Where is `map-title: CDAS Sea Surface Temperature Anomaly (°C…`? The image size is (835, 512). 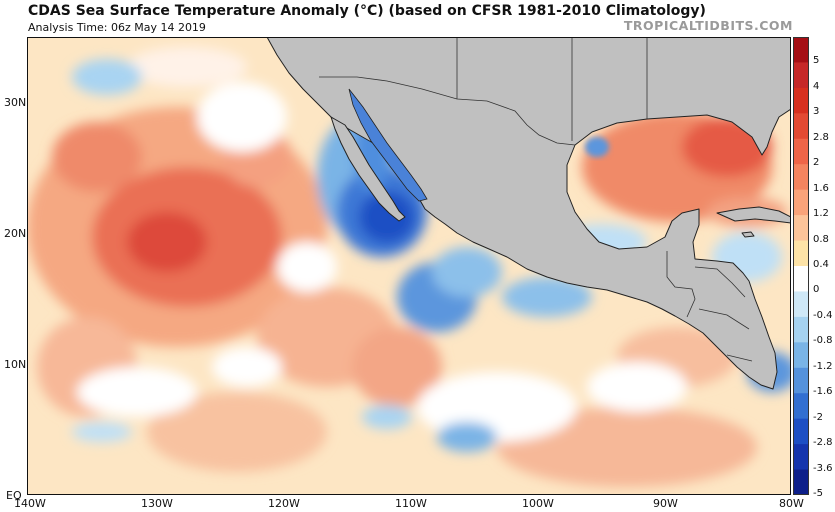 map-title: CDAS Sea Surface Temperature Anomaly (°C… is located at coordinates (367, 11).